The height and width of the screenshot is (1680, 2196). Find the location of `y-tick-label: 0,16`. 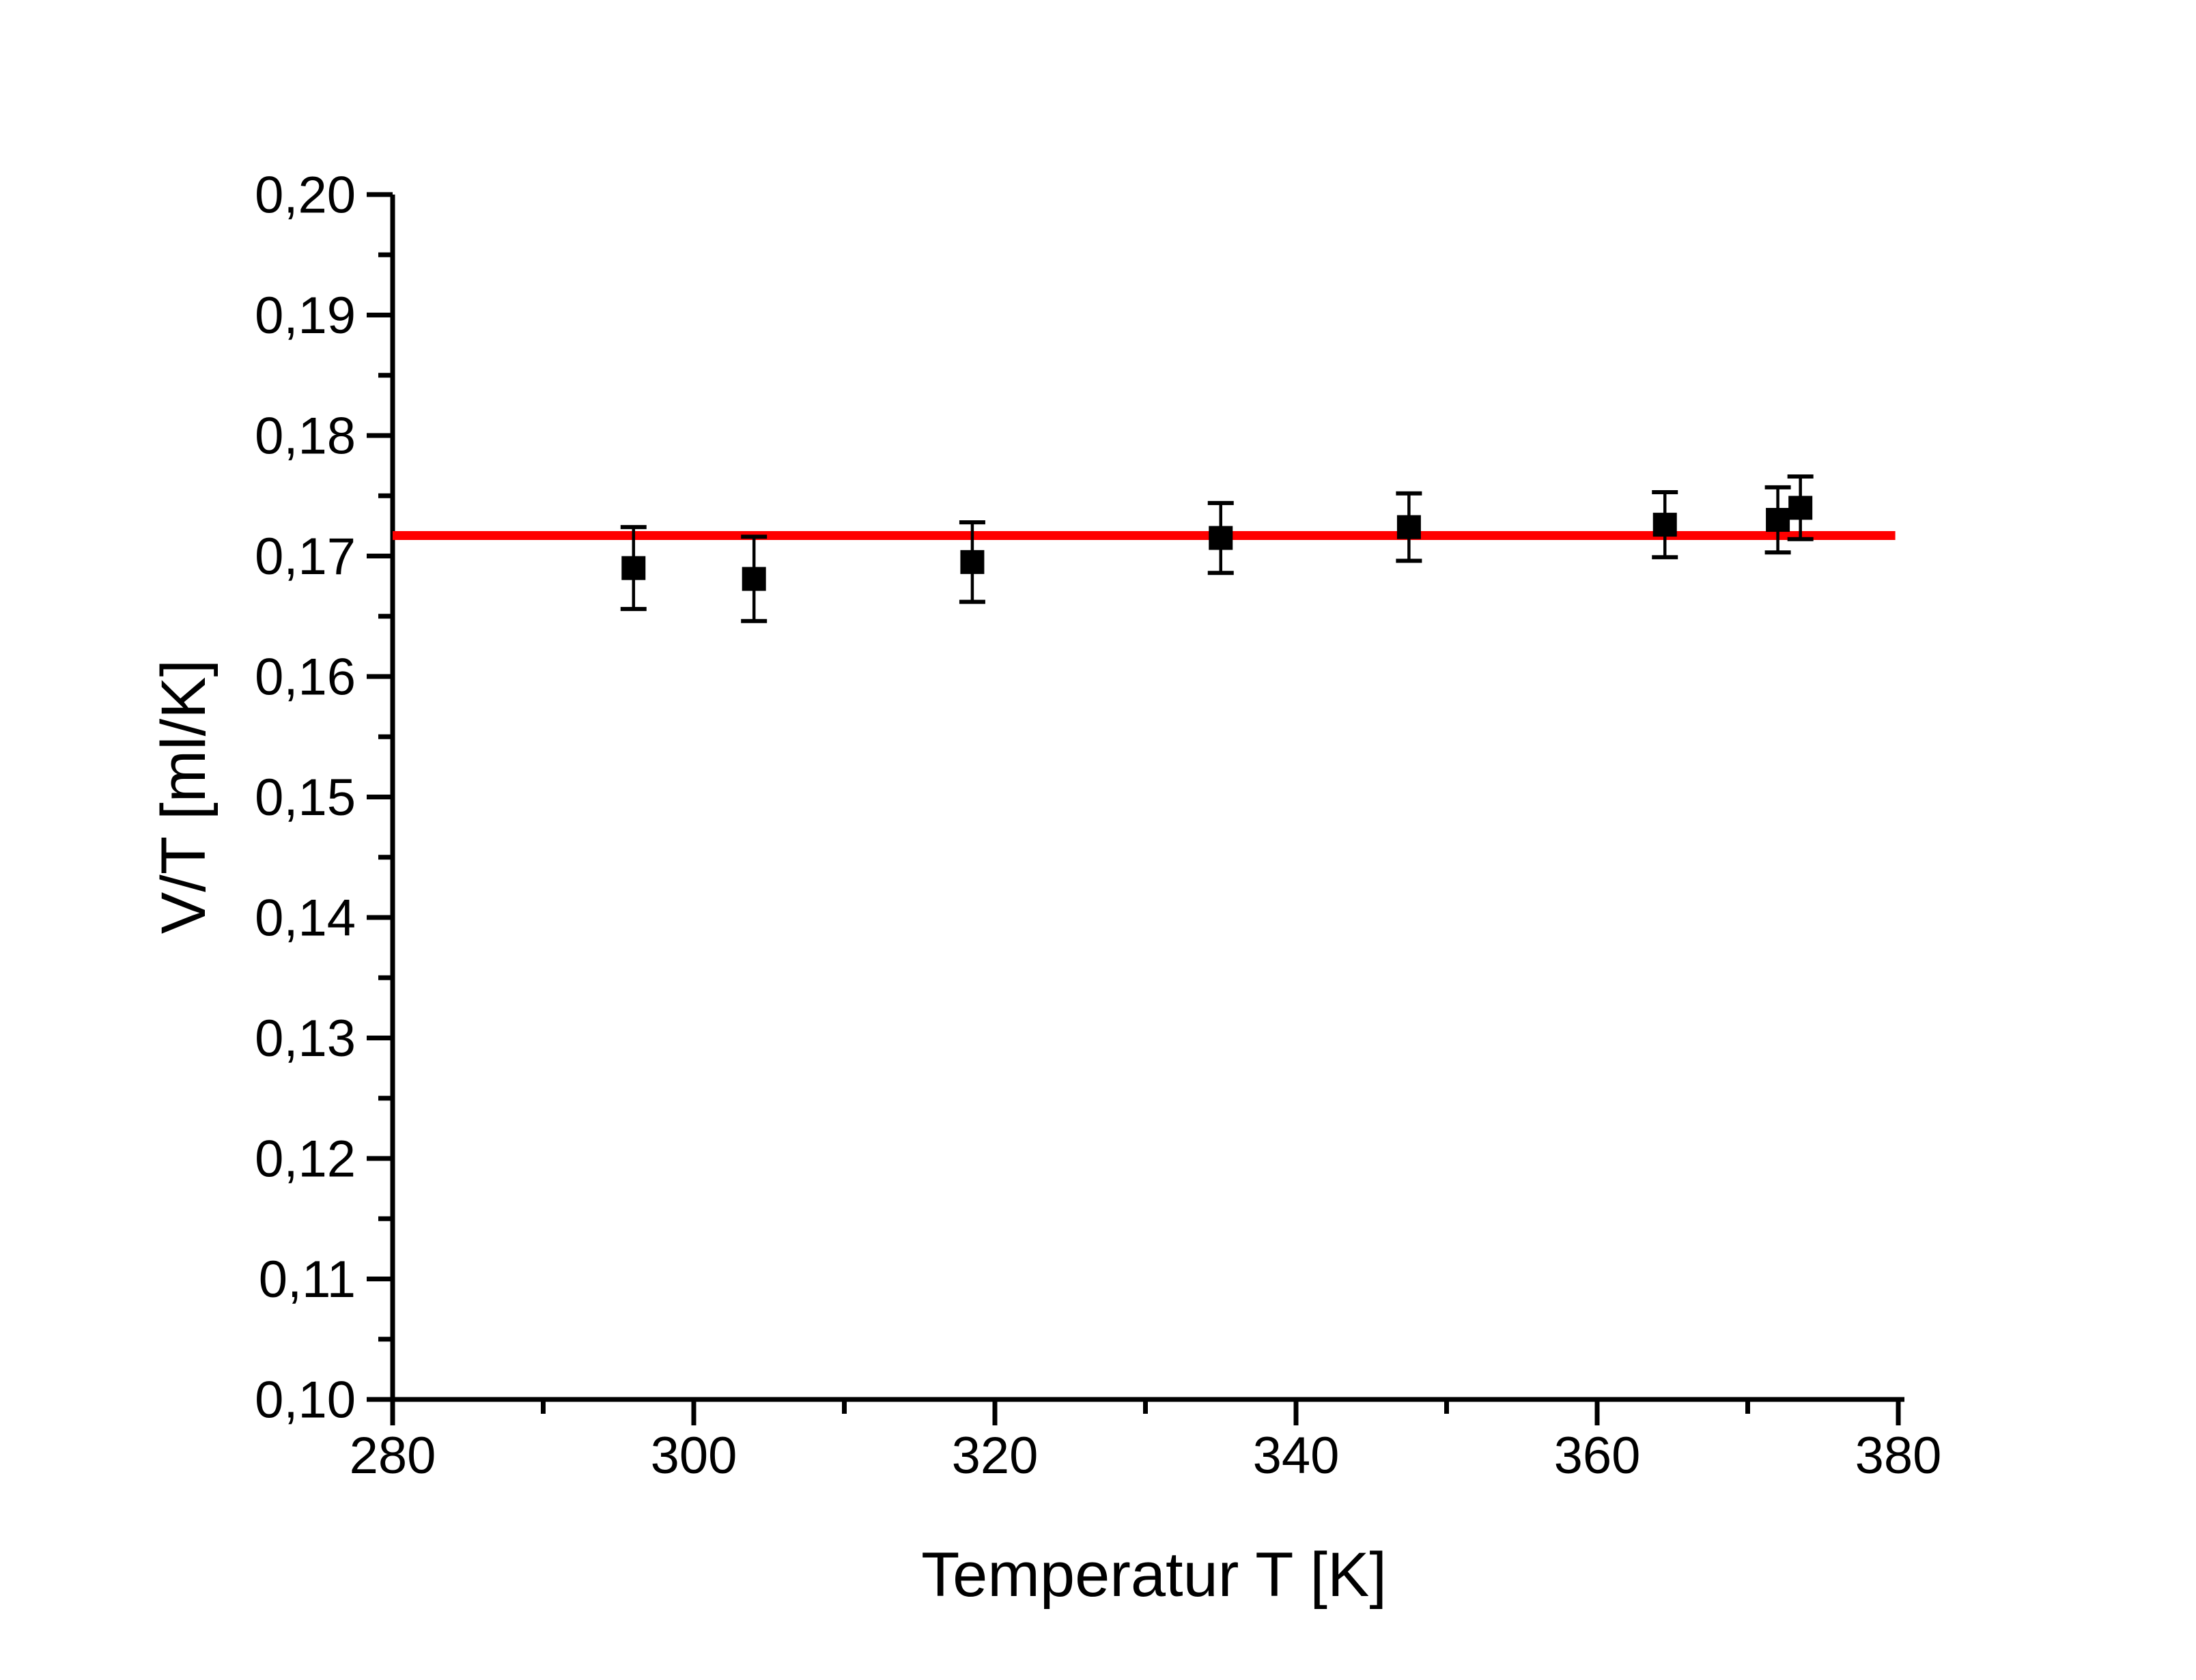

y-tick-label: 0,16 is located at coordinates (305, 678).